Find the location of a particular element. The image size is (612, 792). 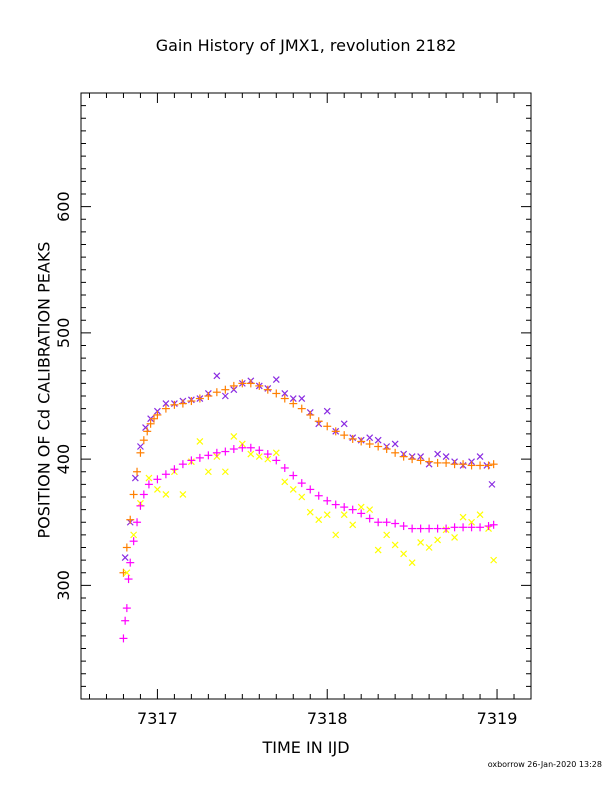

x-tick-label: 7318 is located at coordinates (327, 718).